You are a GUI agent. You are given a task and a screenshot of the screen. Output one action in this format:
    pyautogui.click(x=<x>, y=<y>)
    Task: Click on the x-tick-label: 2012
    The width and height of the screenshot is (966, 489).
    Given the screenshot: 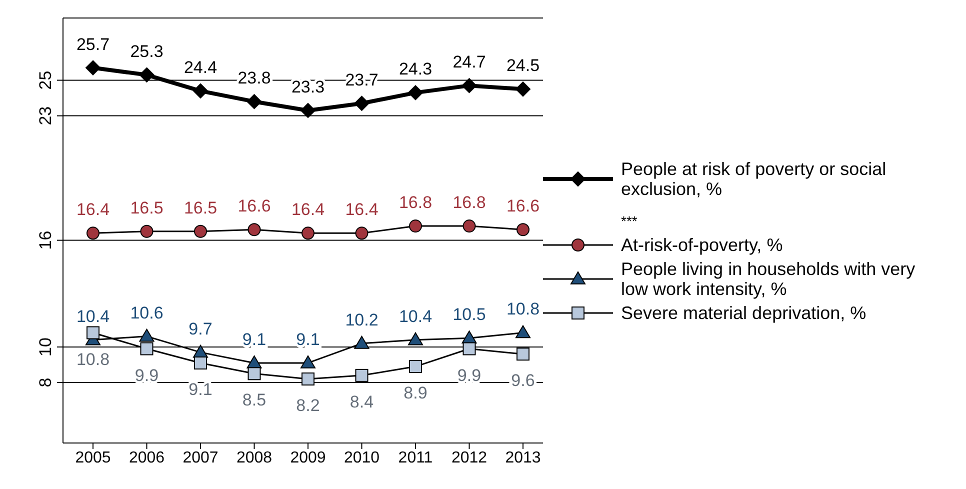 What is the action you would take?
    pyautogui.click(x=469, y=457)
    